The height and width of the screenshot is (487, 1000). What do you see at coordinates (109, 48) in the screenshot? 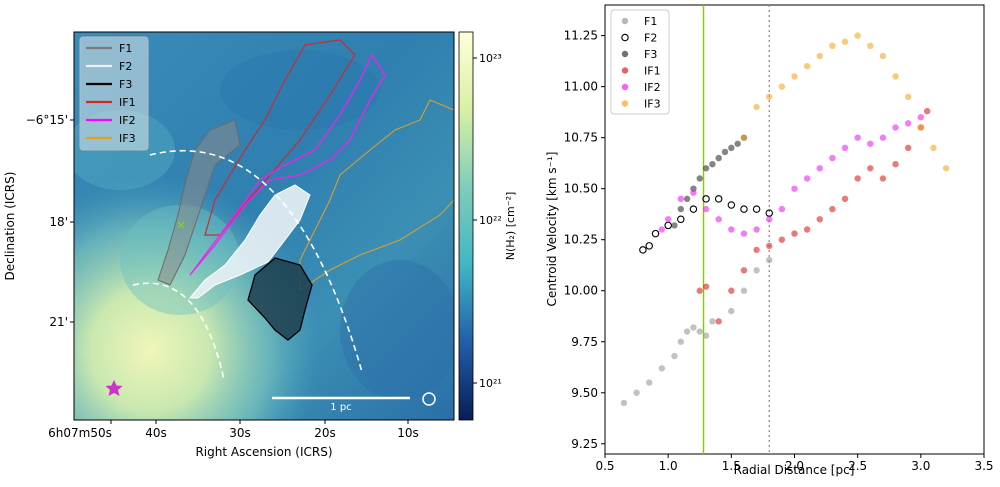
I see `map-legend-item-f1: F1` at bounding box center [109, 48].